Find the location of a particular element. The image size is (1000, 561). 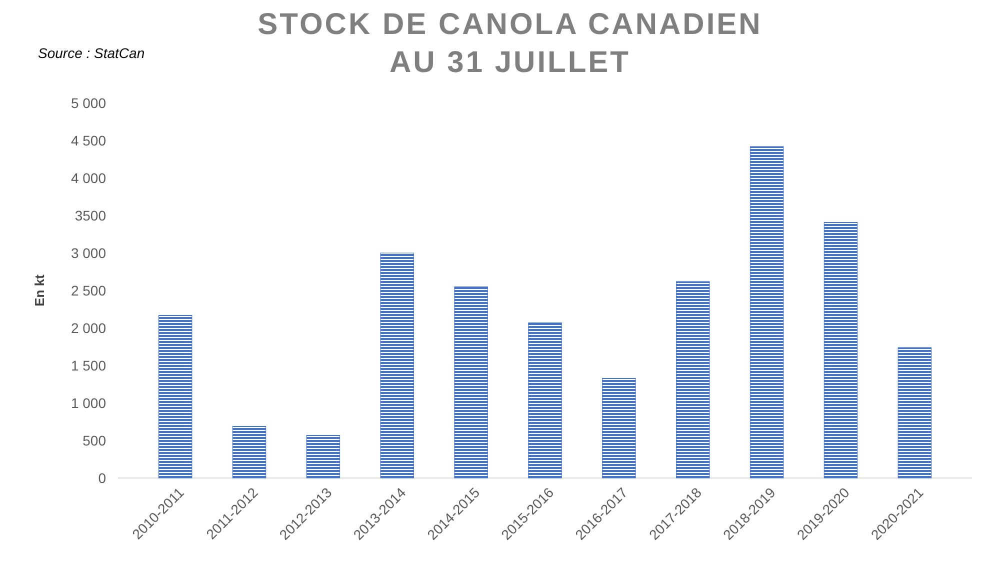

y-tick-label: 4 000 is located at coordinates (88, 178).